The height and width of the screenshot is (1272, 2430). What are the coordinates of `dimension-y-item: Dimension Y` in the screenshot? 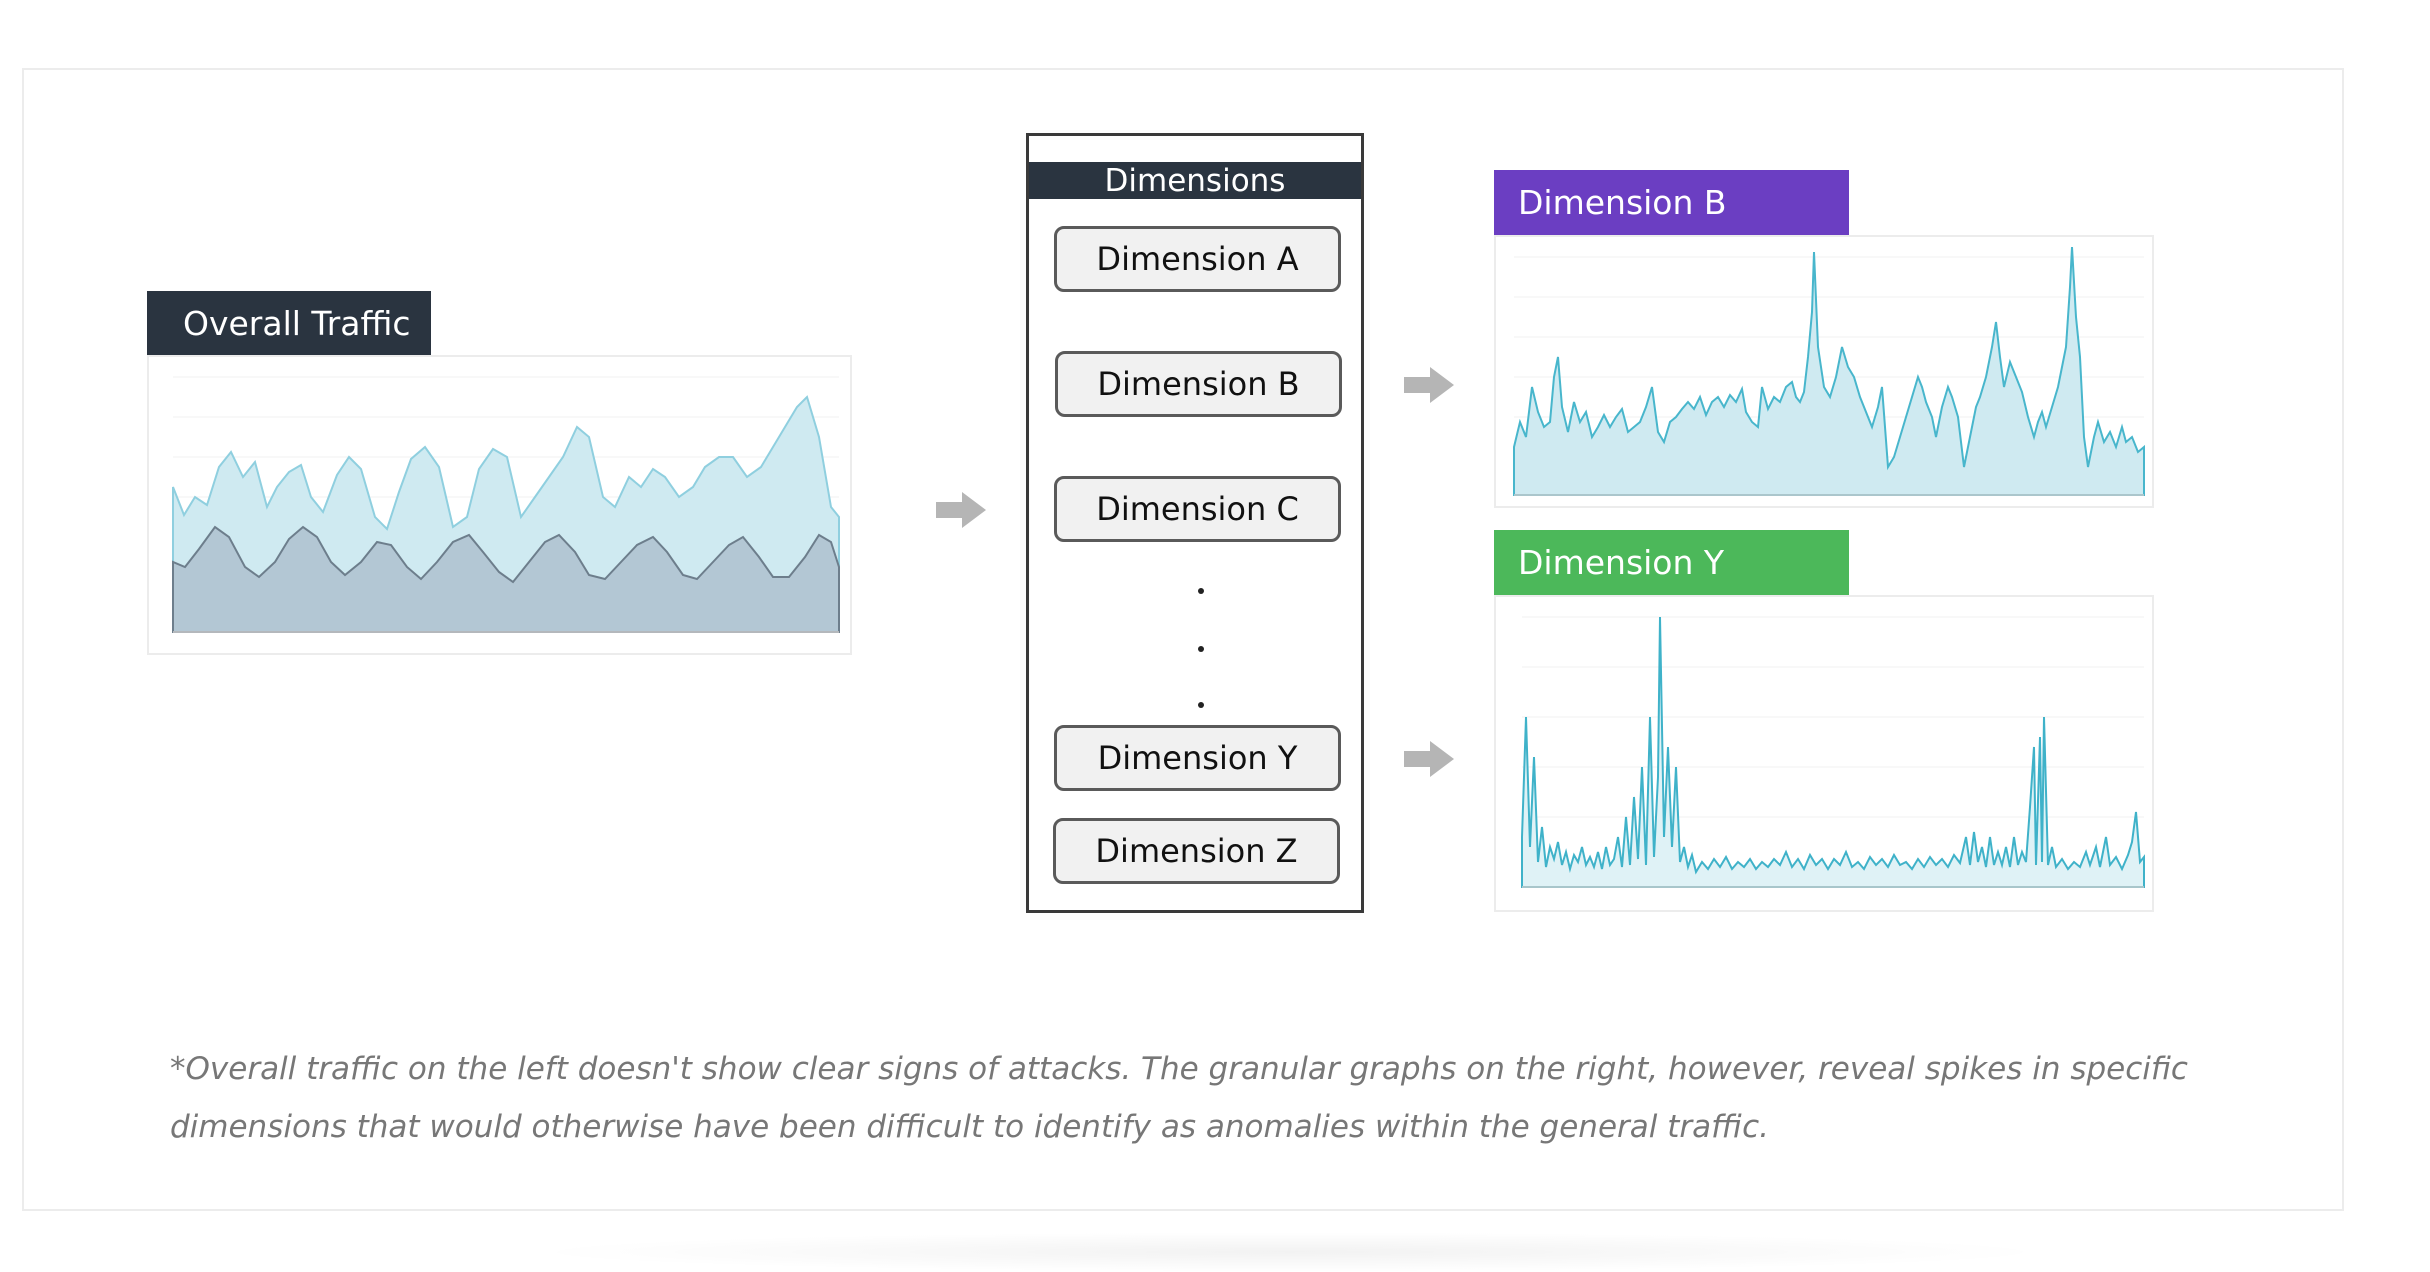 It's located at (1197, 758).